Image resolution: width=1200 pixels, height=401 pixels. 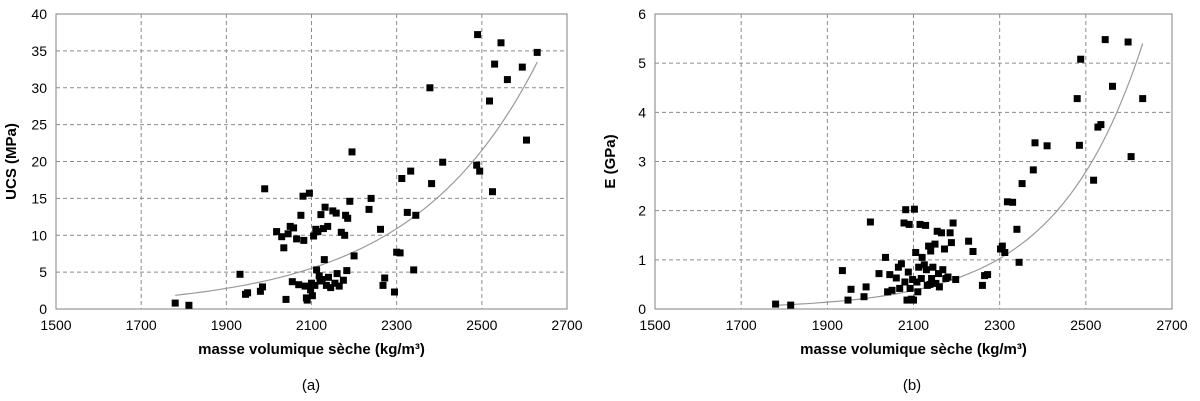 I want to click on y-tick-label: 3, so click(x=642, y=162).